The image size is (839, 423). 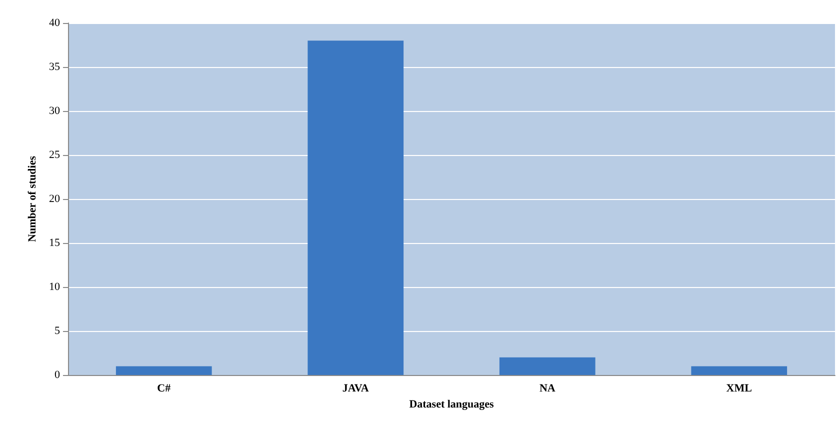 What do you see at coordinates (54, 111) in the screenshot?
I see `y-tick-label: 30` at bounding box center [54, 111].